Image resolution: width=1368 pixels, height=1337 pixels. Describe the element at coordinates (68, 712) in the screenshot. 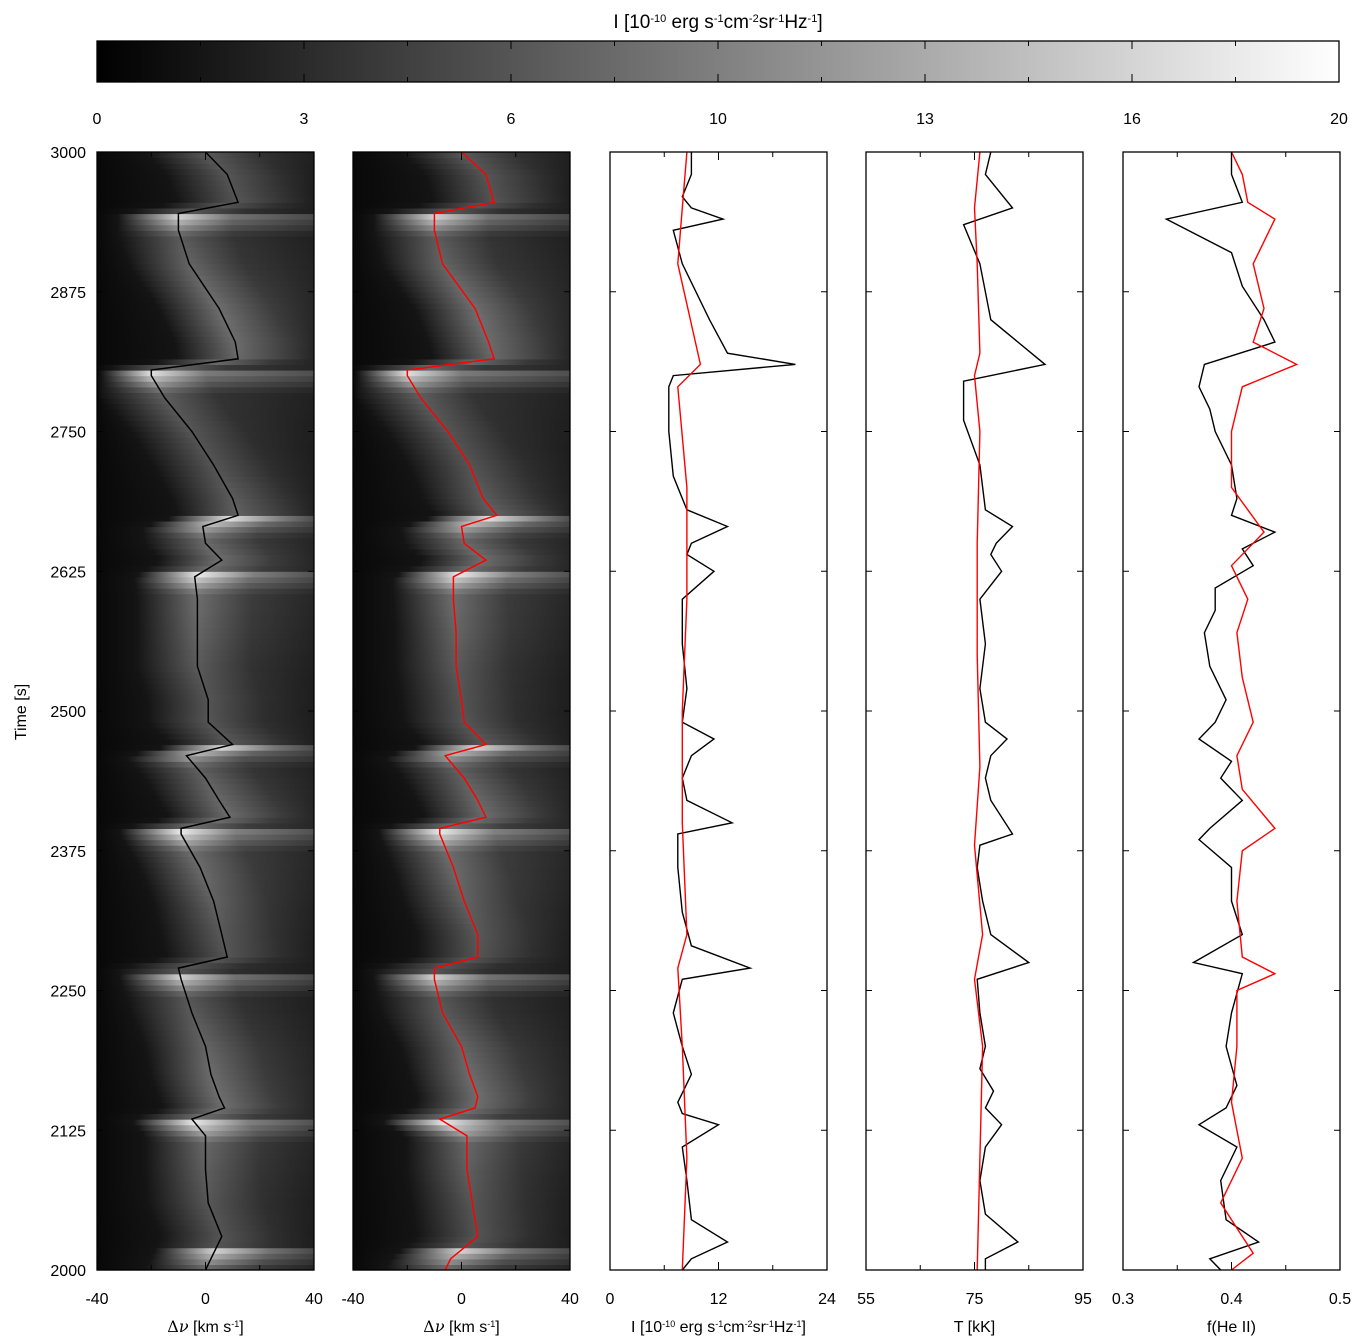

I see `y-tick-label: 2500` at that location.